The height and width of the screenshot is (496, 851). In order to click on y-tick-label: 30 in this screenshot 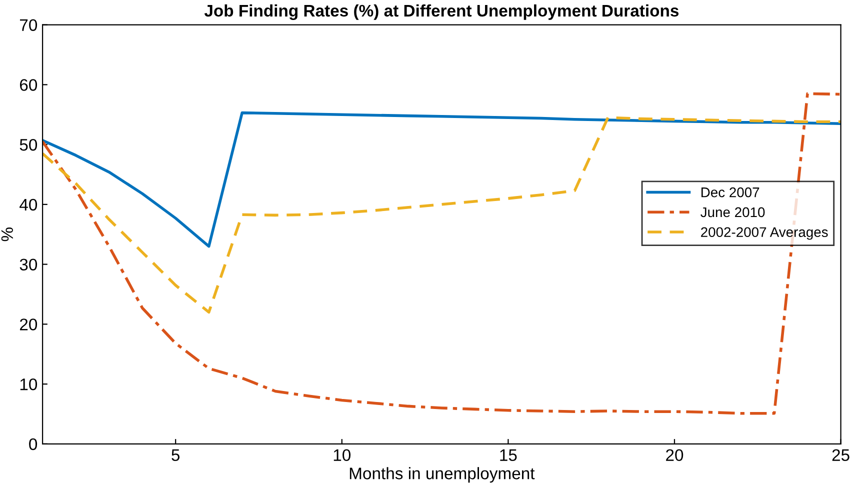, I will do `click(29, 264)`.